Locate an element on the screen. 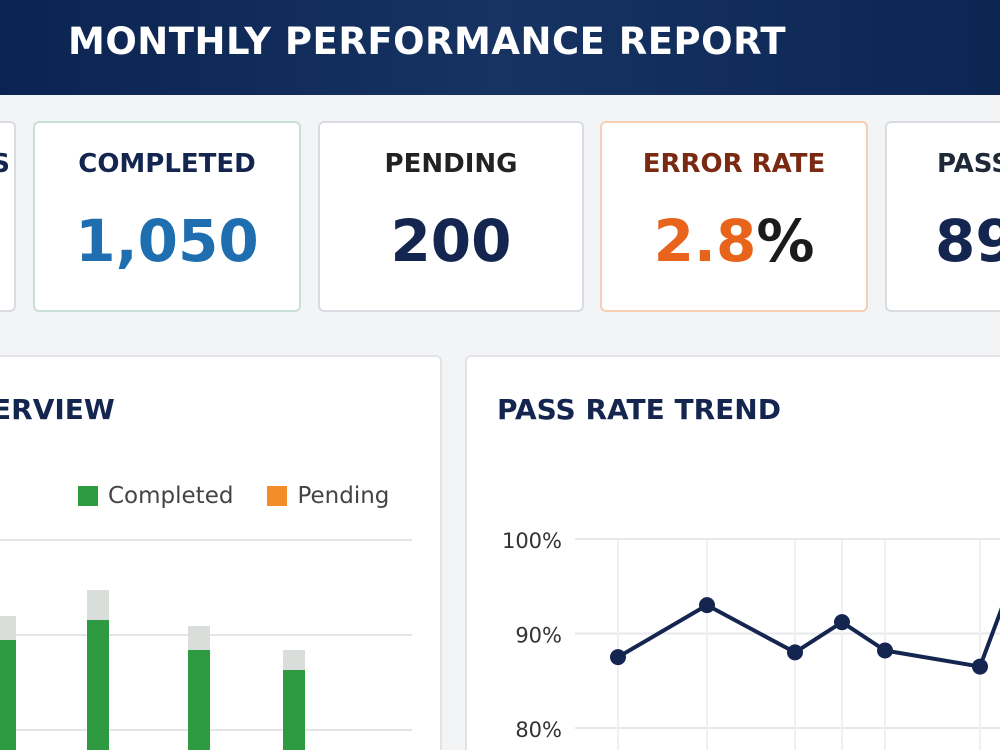 The height and width of the screenshot is (750, 1000). report-header: MONTHLY PERFORMANCE REPORT is located at coordinates (500, 47).